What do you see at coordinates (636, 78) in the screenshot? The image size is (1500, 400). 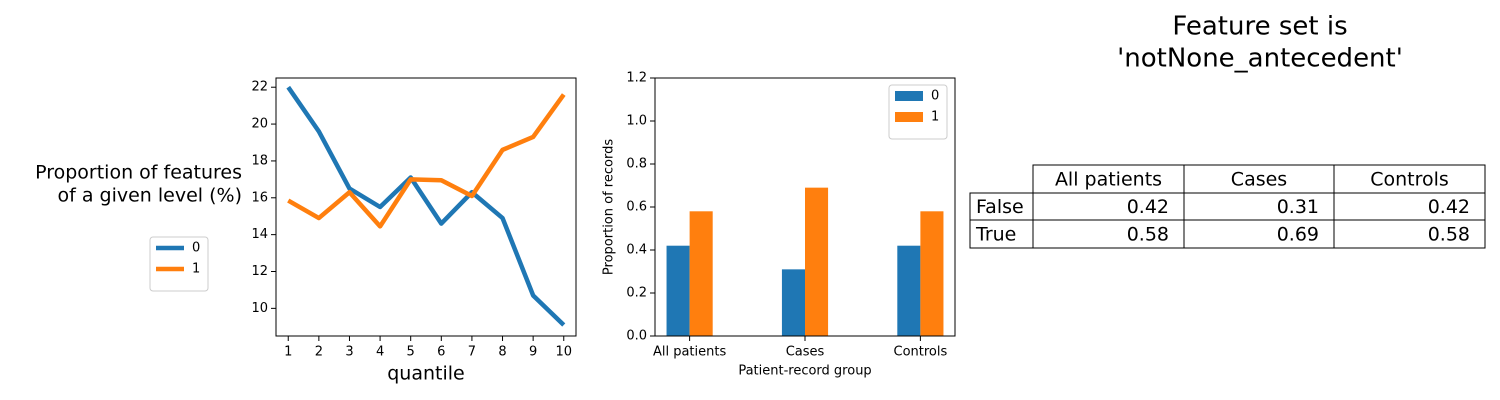 I see `y-tick-label: 1.2` at bounding box center [636, 78].